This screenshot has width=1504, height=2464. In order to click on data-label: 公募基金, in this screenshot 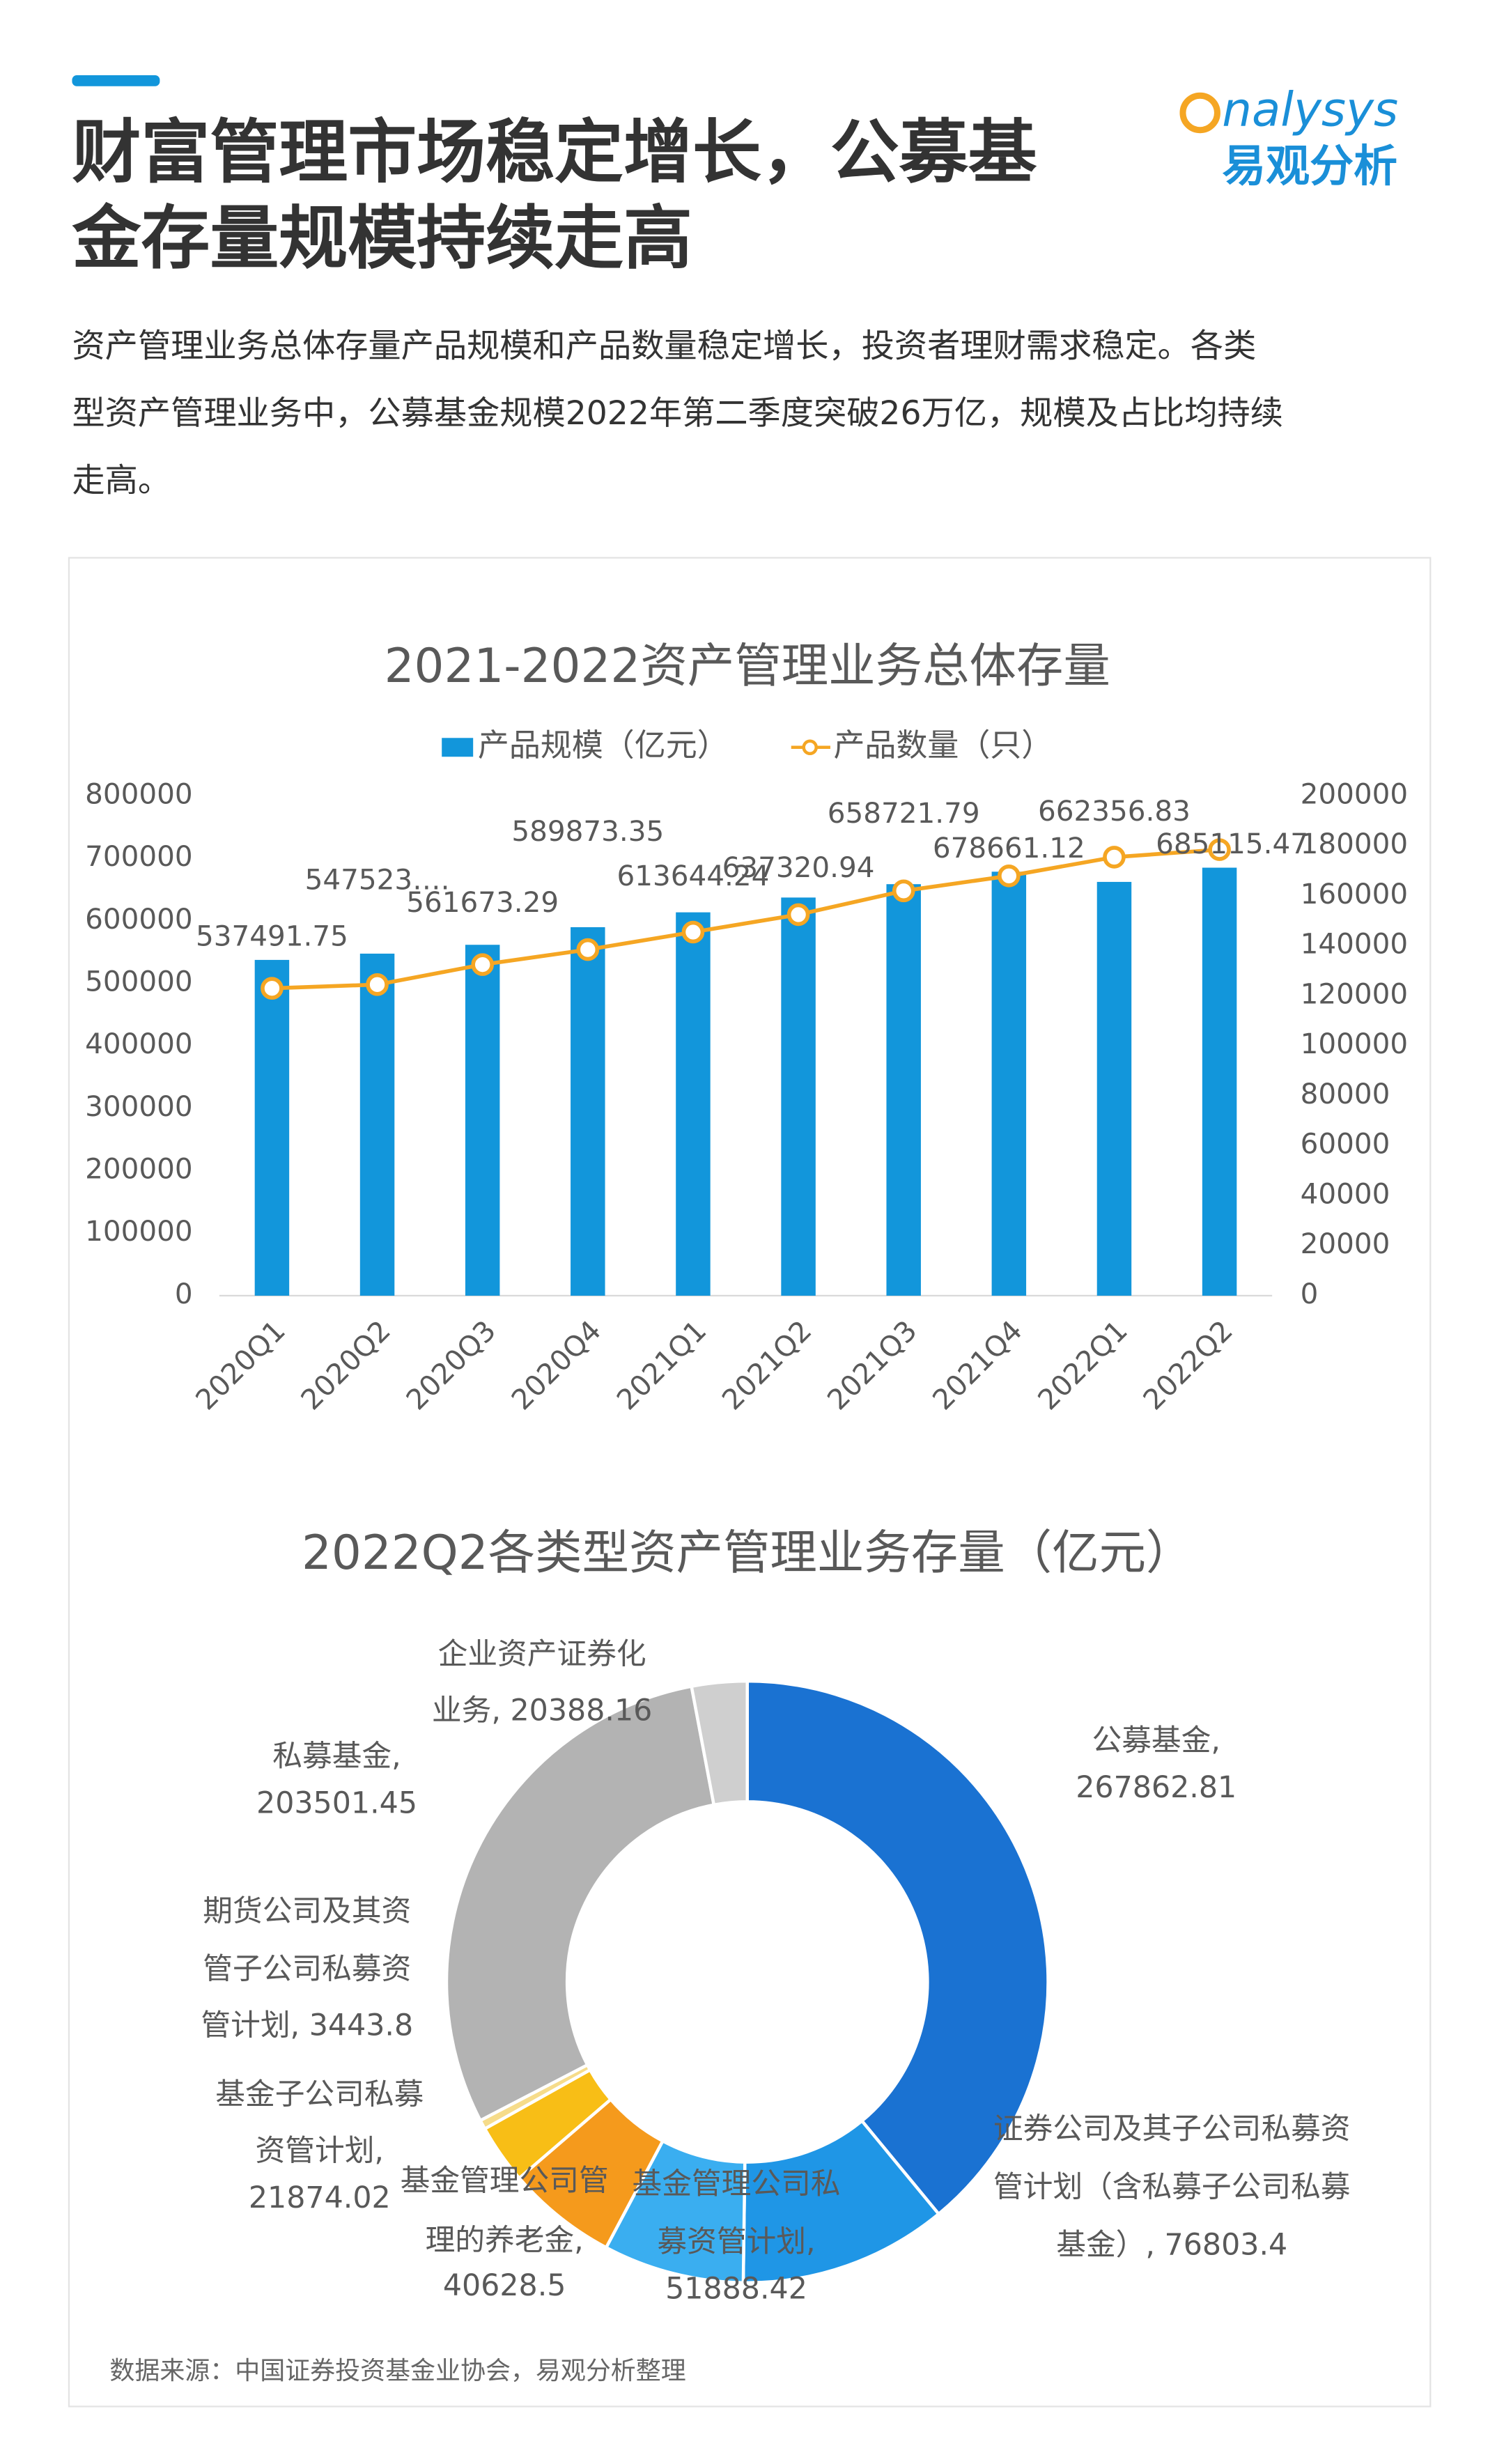, I will do `click(1156, 1740)`.